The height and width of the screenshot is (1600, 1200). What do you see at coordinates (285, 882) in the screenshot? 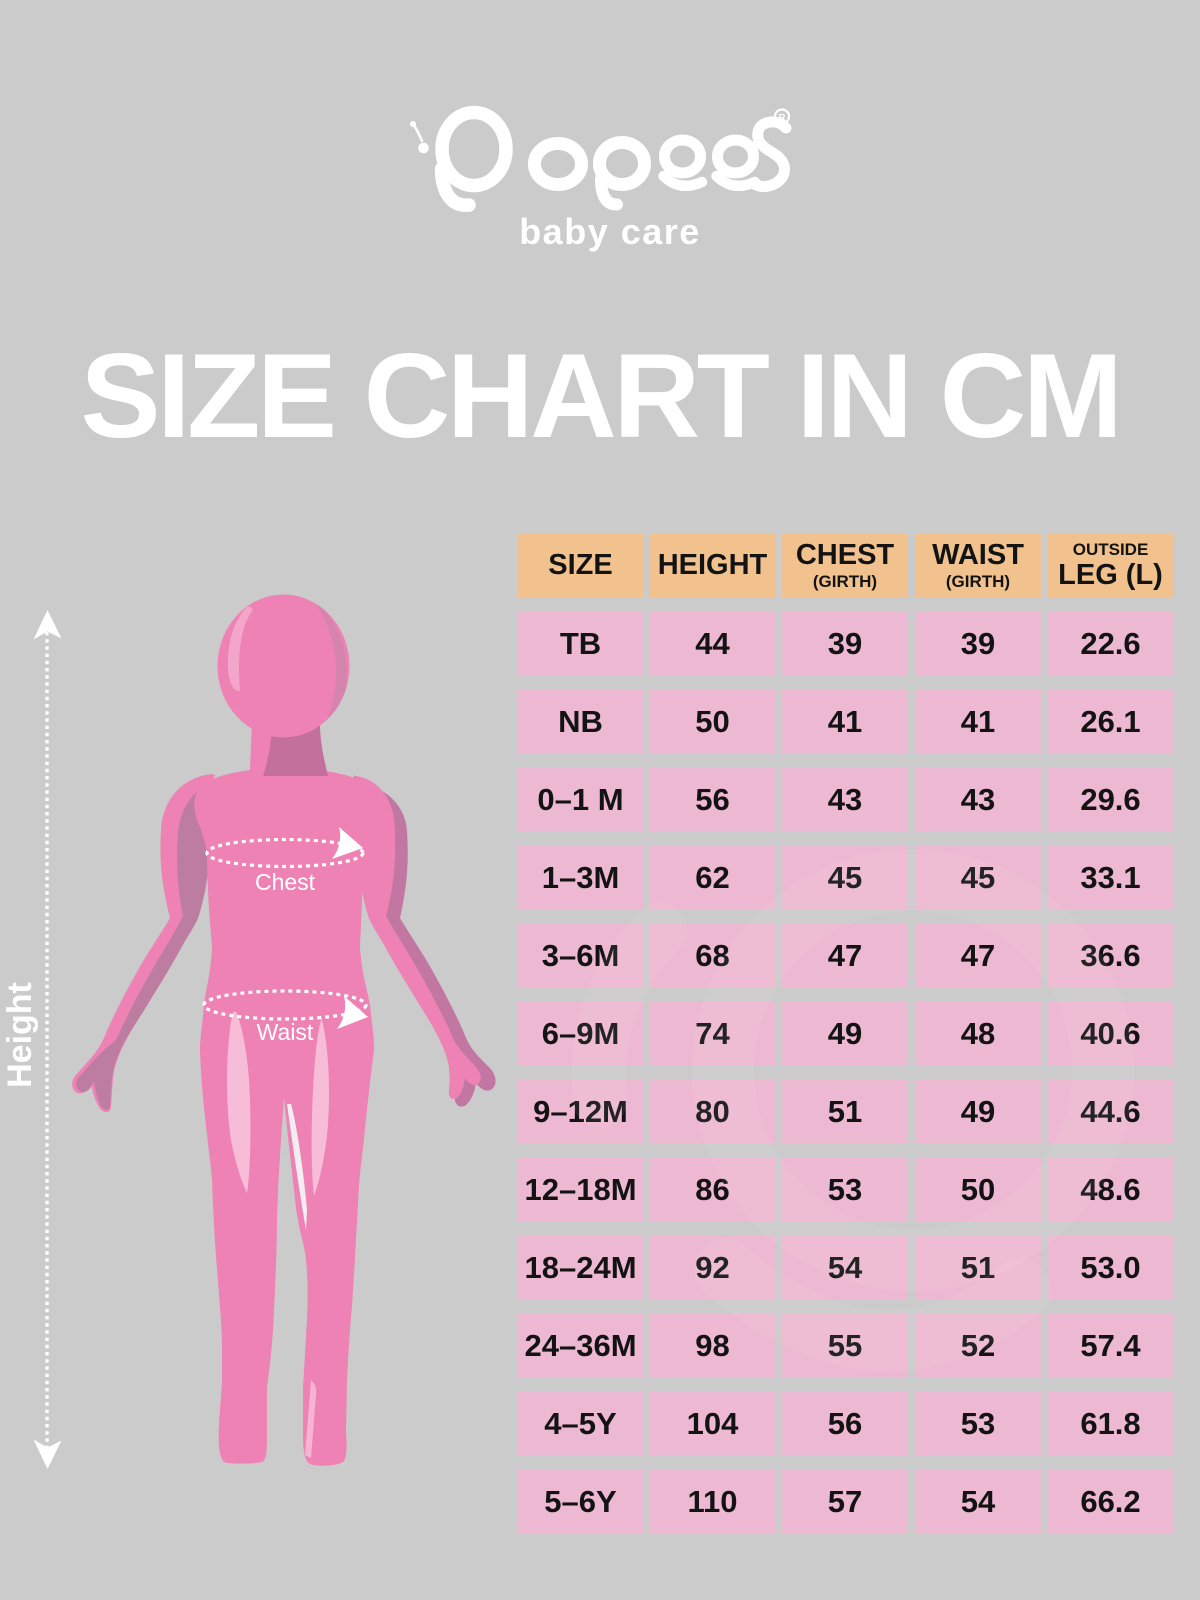
I see `svg-text: Chest` at bounding box center [285, 882].